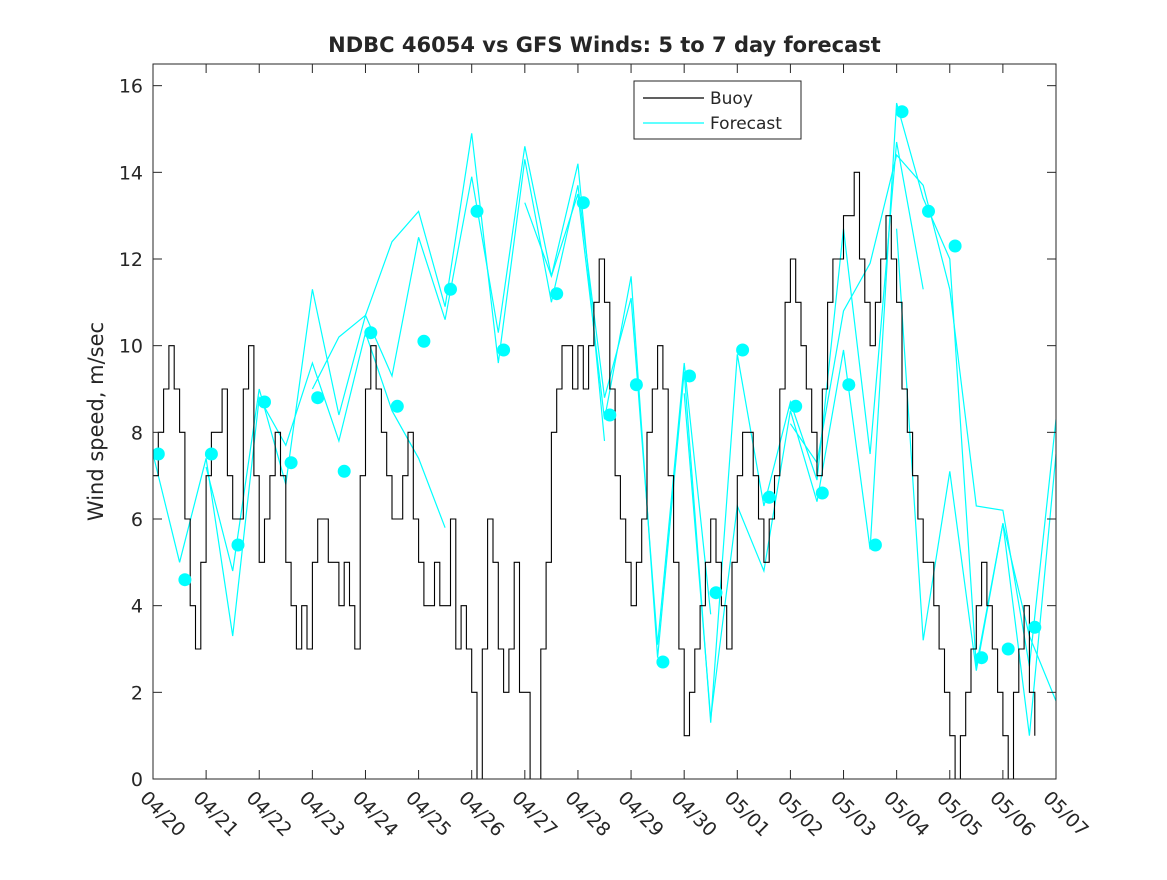 Image resolution: width=1167 pixels, height=880 pixels. I want to click on legend-label: Buoy, so click(731, 99).